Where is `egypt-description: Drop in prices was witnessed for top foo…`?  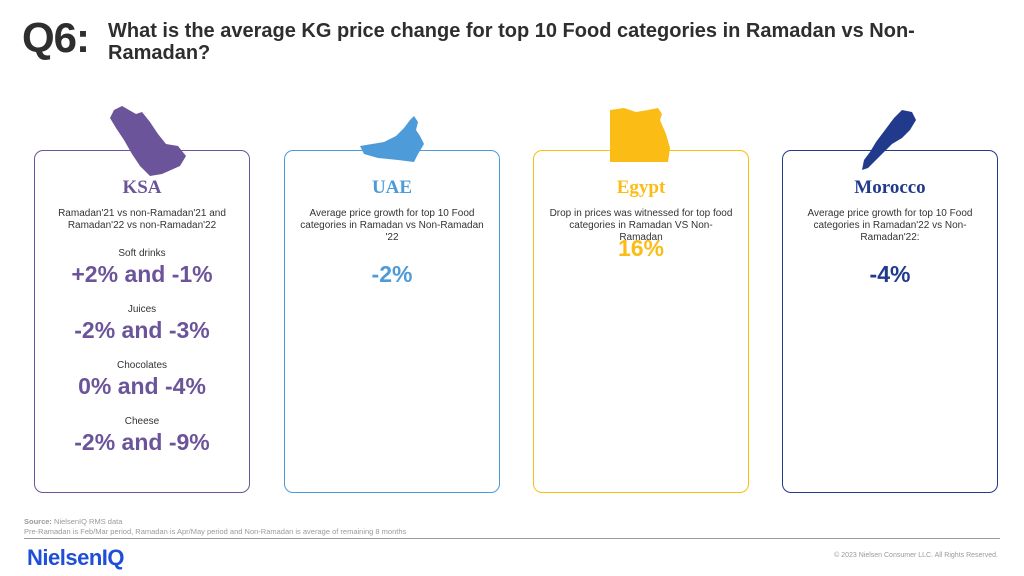 egypt-description: Drop in prices was witnessed for top foo… is located at coordinates (641, 225).